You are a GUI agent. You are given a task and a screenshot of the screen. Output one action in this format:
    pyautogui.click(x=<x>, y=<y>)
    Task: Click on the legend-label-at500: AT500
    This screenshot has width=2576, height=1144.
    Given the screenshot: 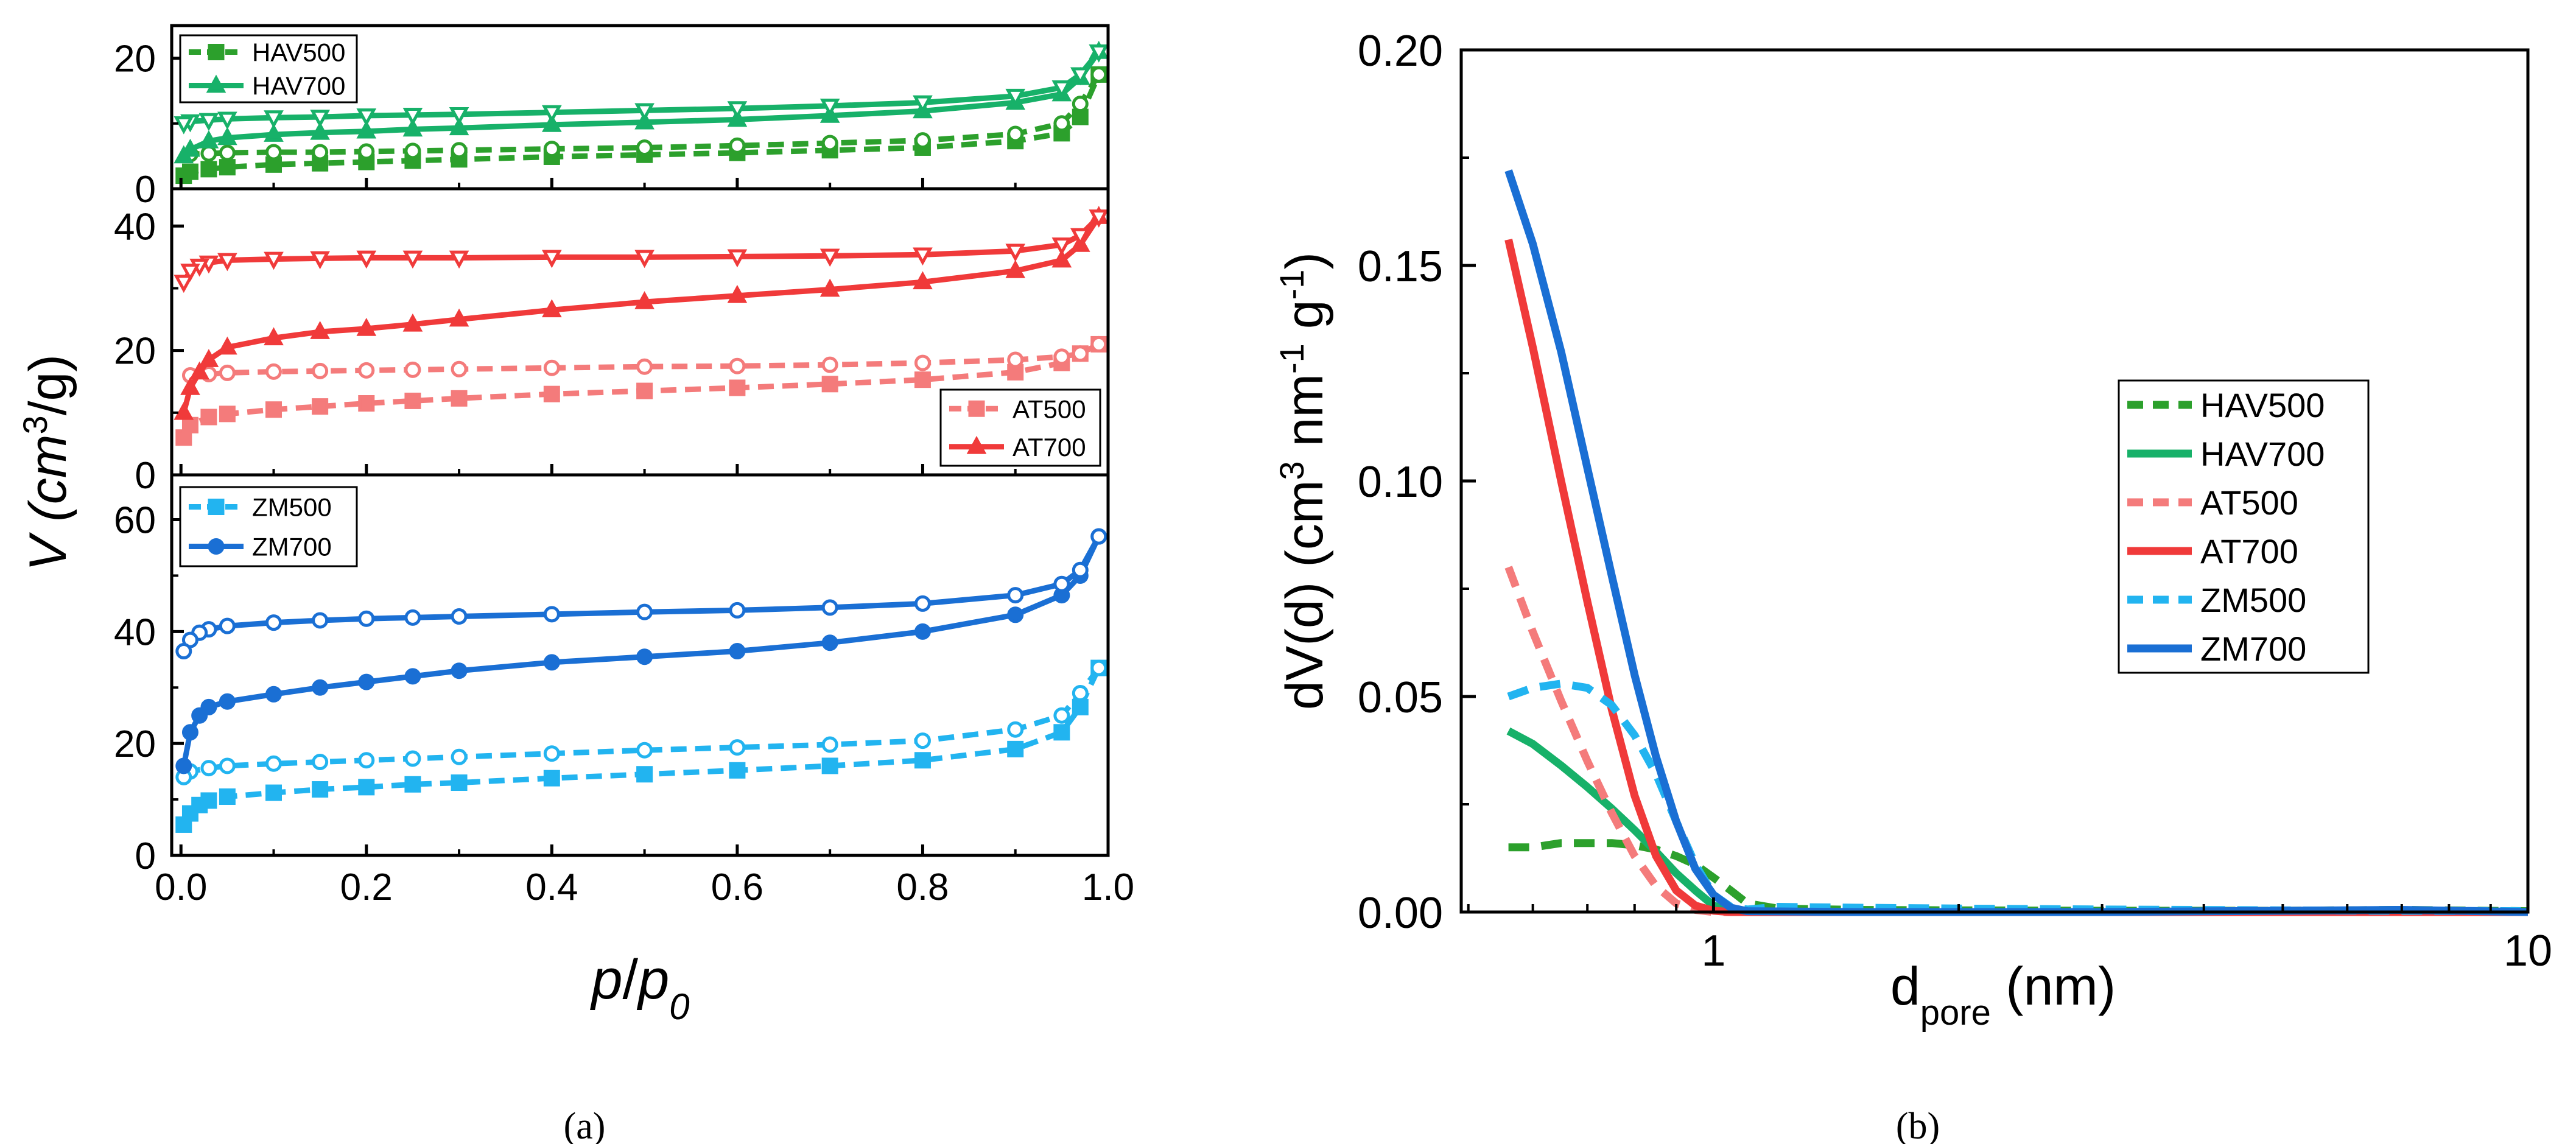 What is the action you would take?
    pyautogui.click(x=2249, y=502)
    